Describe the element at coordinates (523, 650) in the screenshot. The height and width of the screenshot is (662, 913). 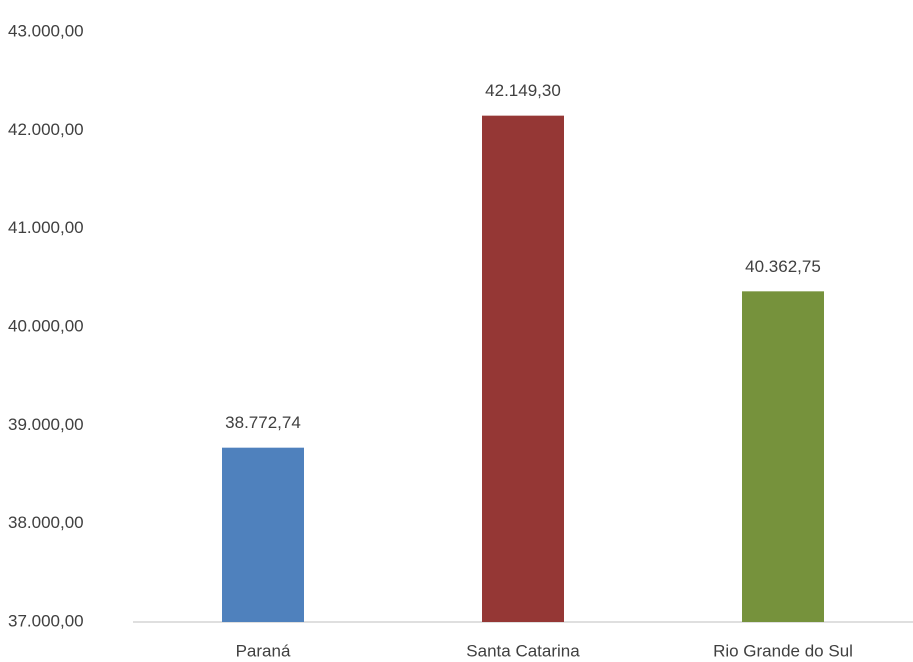
I see `x-tick-label: Santa Catarina` at that location.